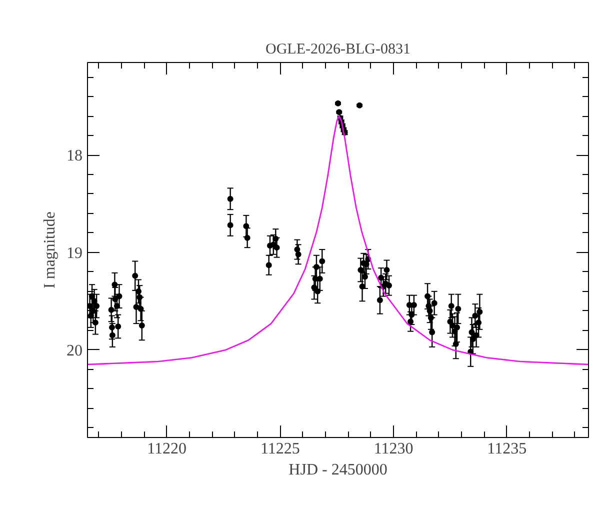 The image size is (600, 512). What do you see at coordinates (74, 156) in the screenshot?
I see `y-tick-label: 18` at bounding box center [74, 156].